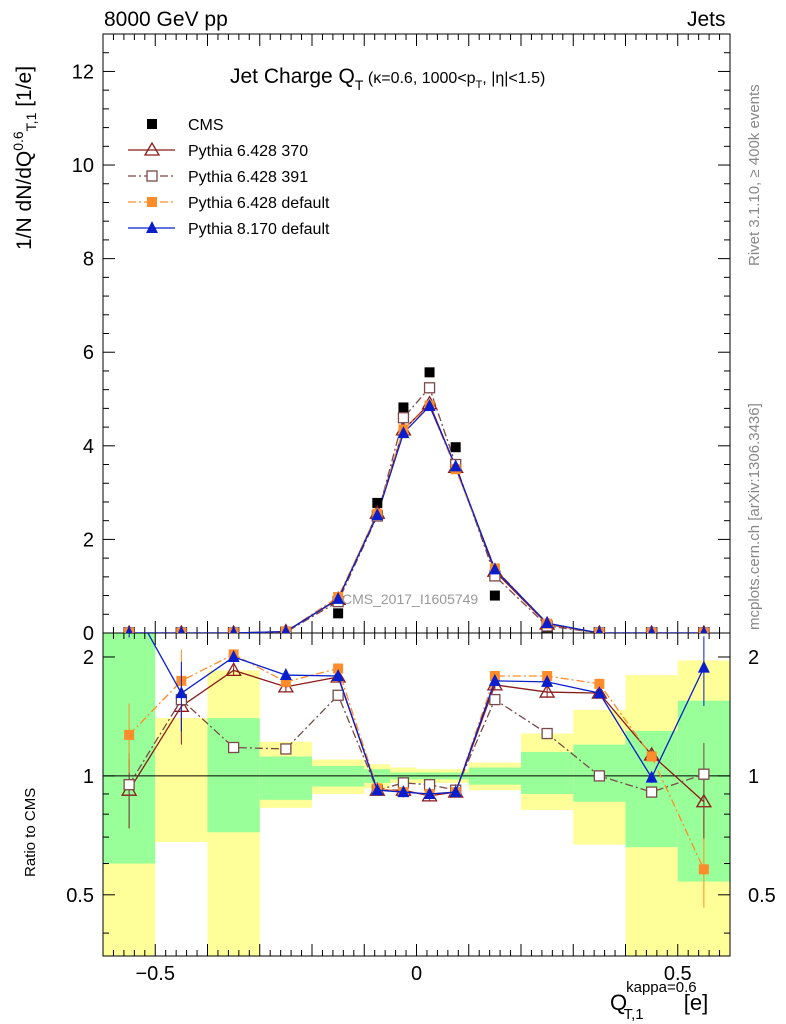 The width and height of the screenshot is (786, 1024). Describe the element at coordinates (753, 777) in the screenshot. I see `y-tick-label-ratio-right: 1` at that location.